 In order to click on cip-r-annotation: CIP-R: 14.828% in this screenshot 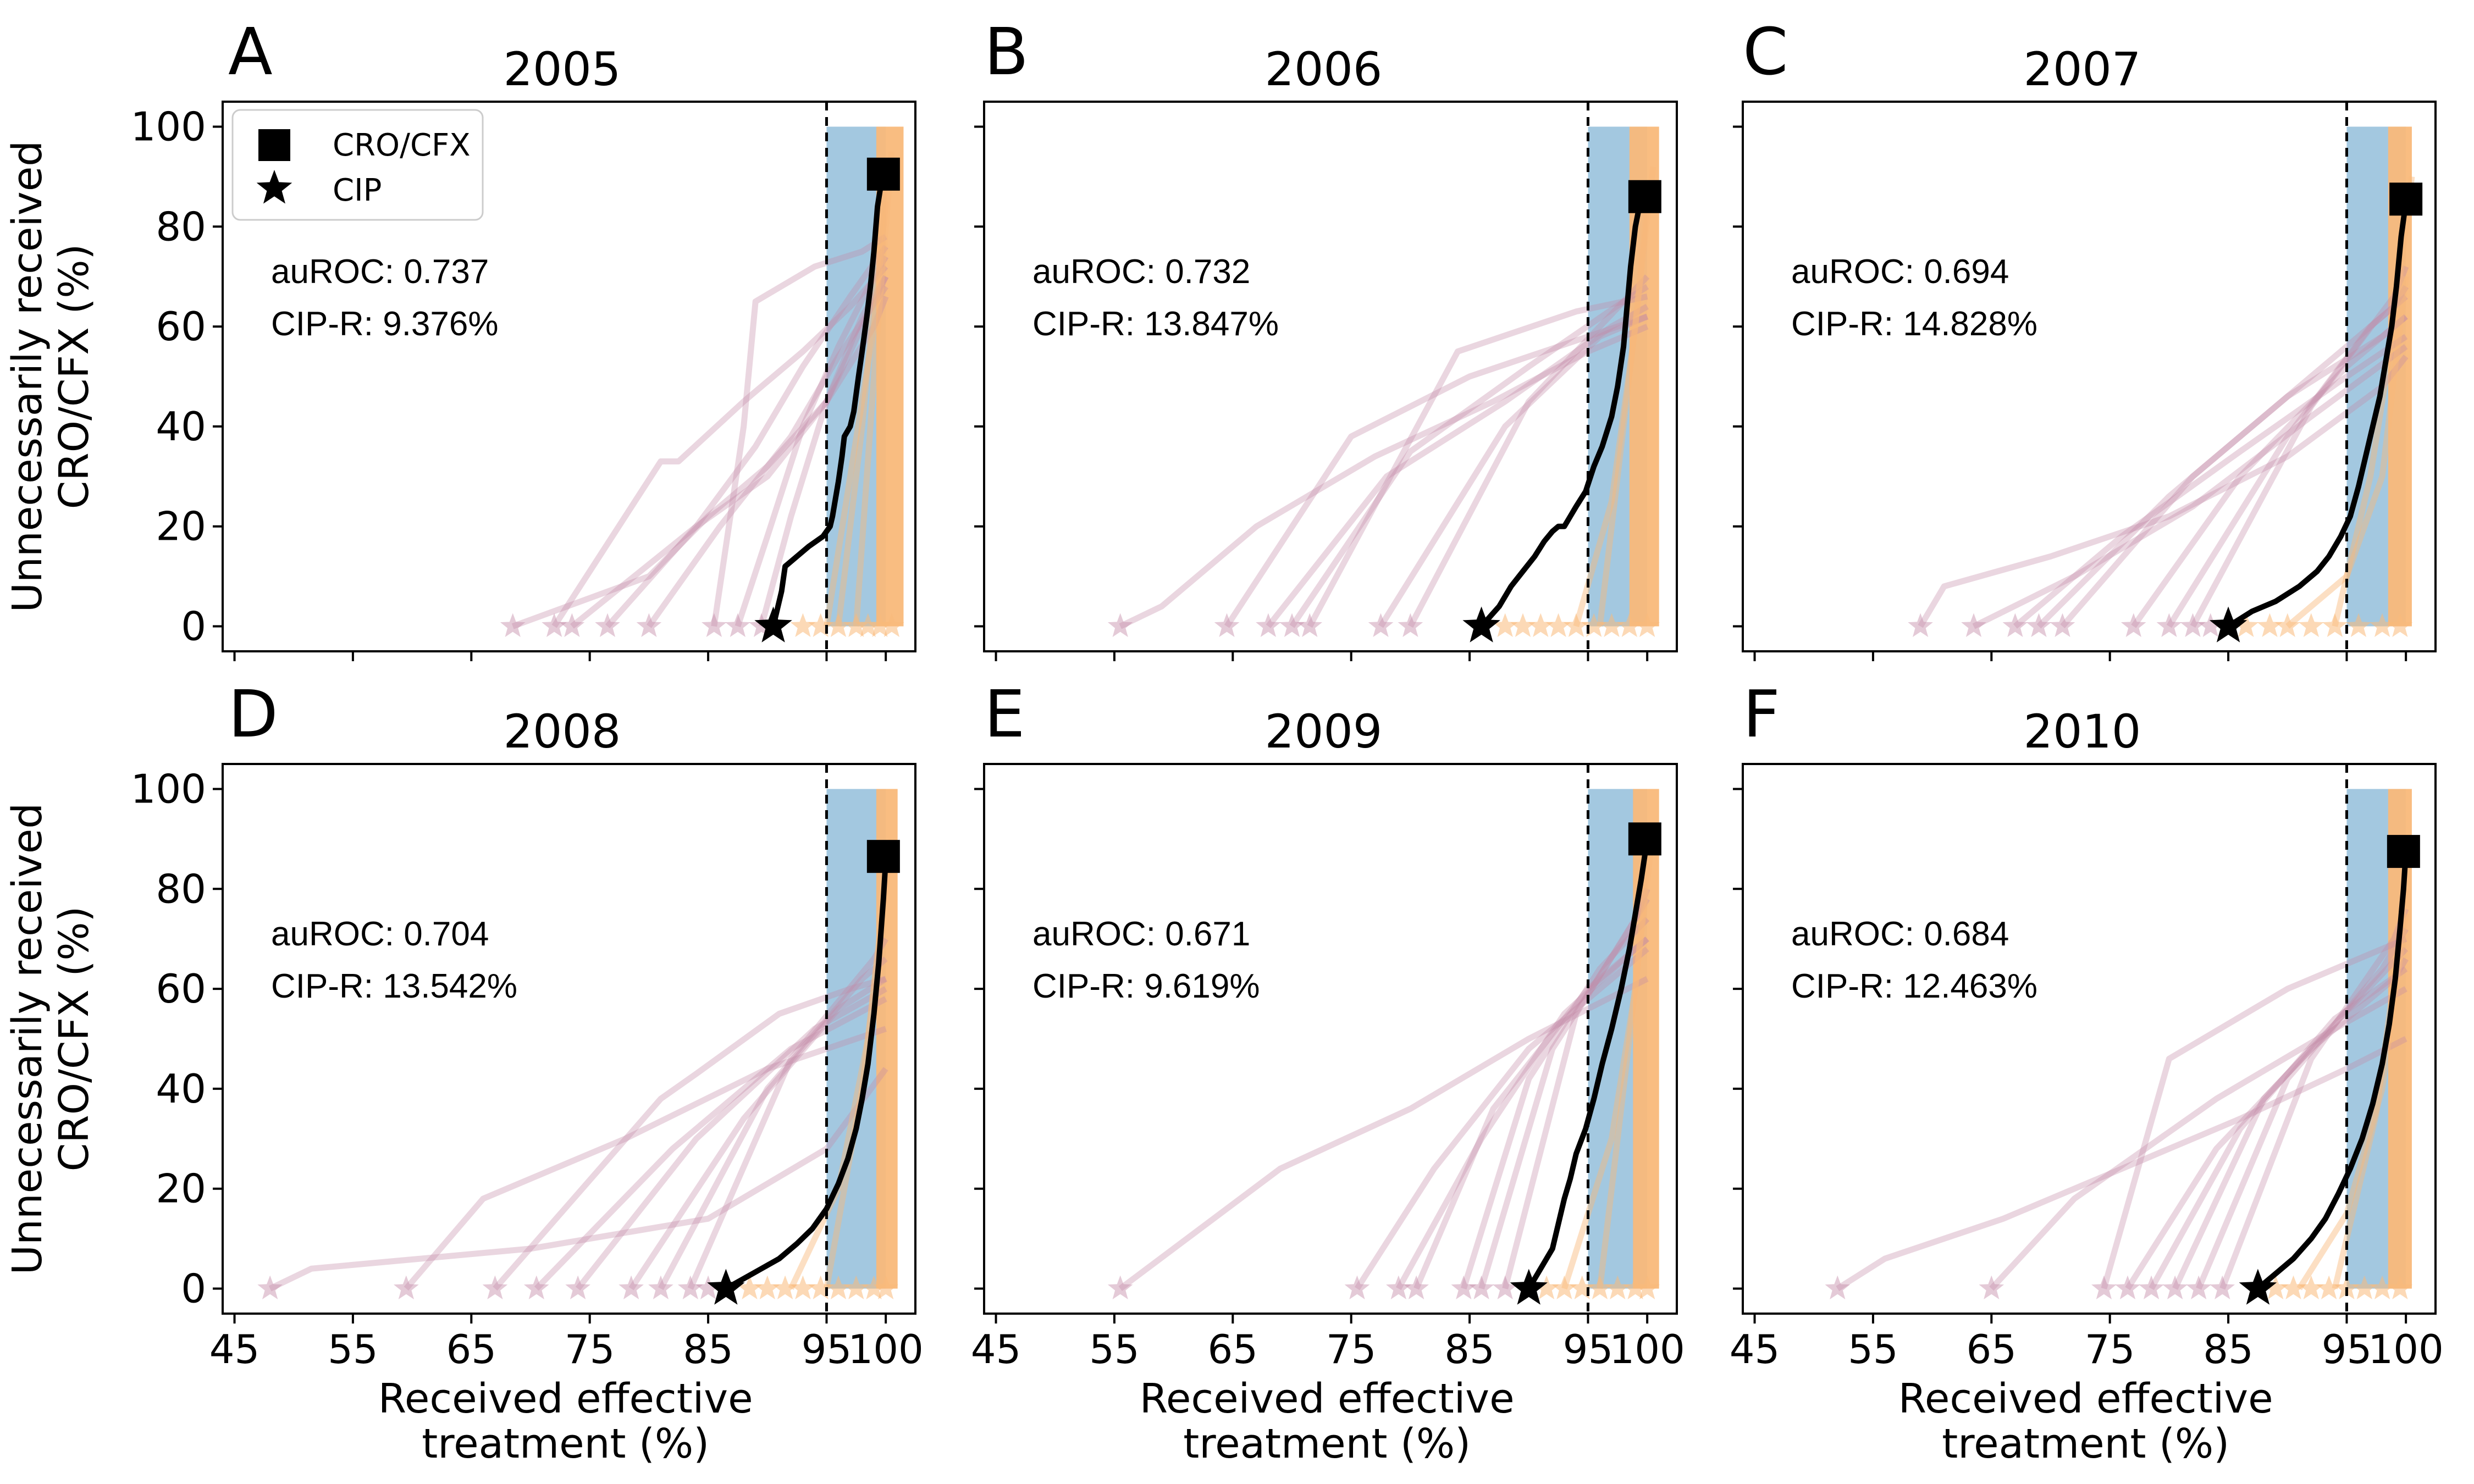, I will do `click(1914, 324)`.